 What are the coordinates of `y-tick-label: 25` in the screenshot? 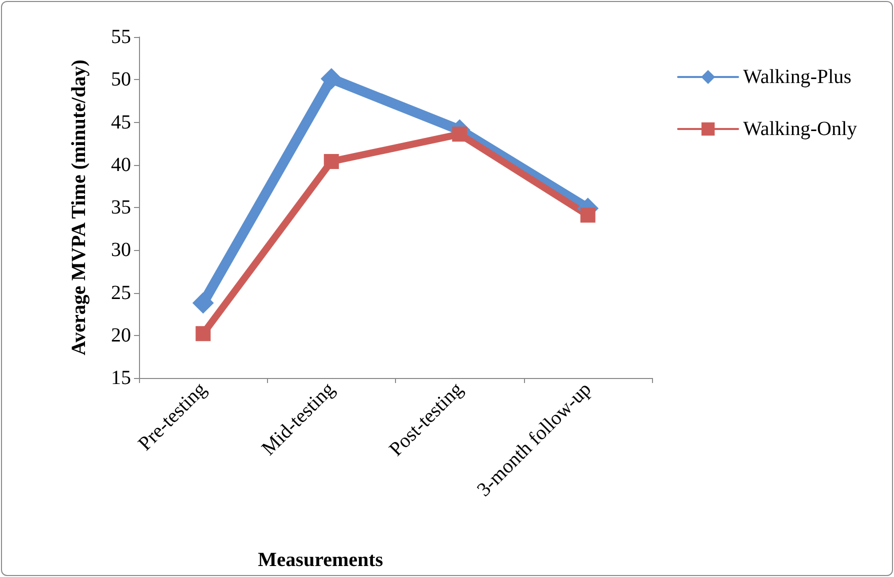 It's located at (121, 293).